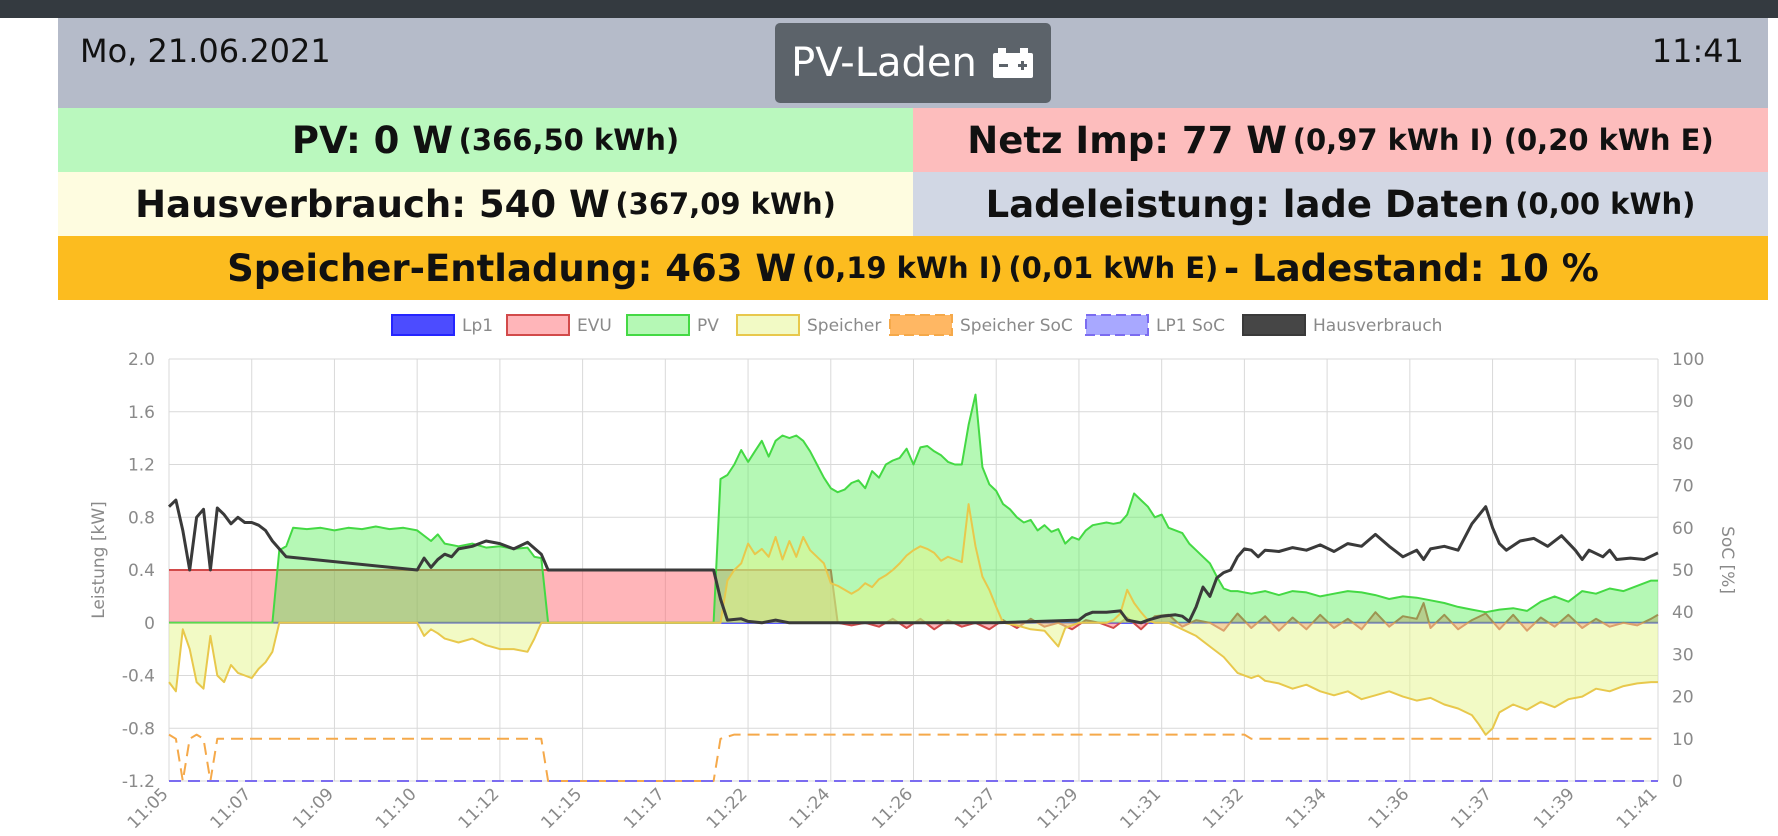 The height and width of the screenshot is (836, 1778). Describe the element at coordinates (1389, 808) in the screenshot. I see `x-tick-label: 11:36` at that location.